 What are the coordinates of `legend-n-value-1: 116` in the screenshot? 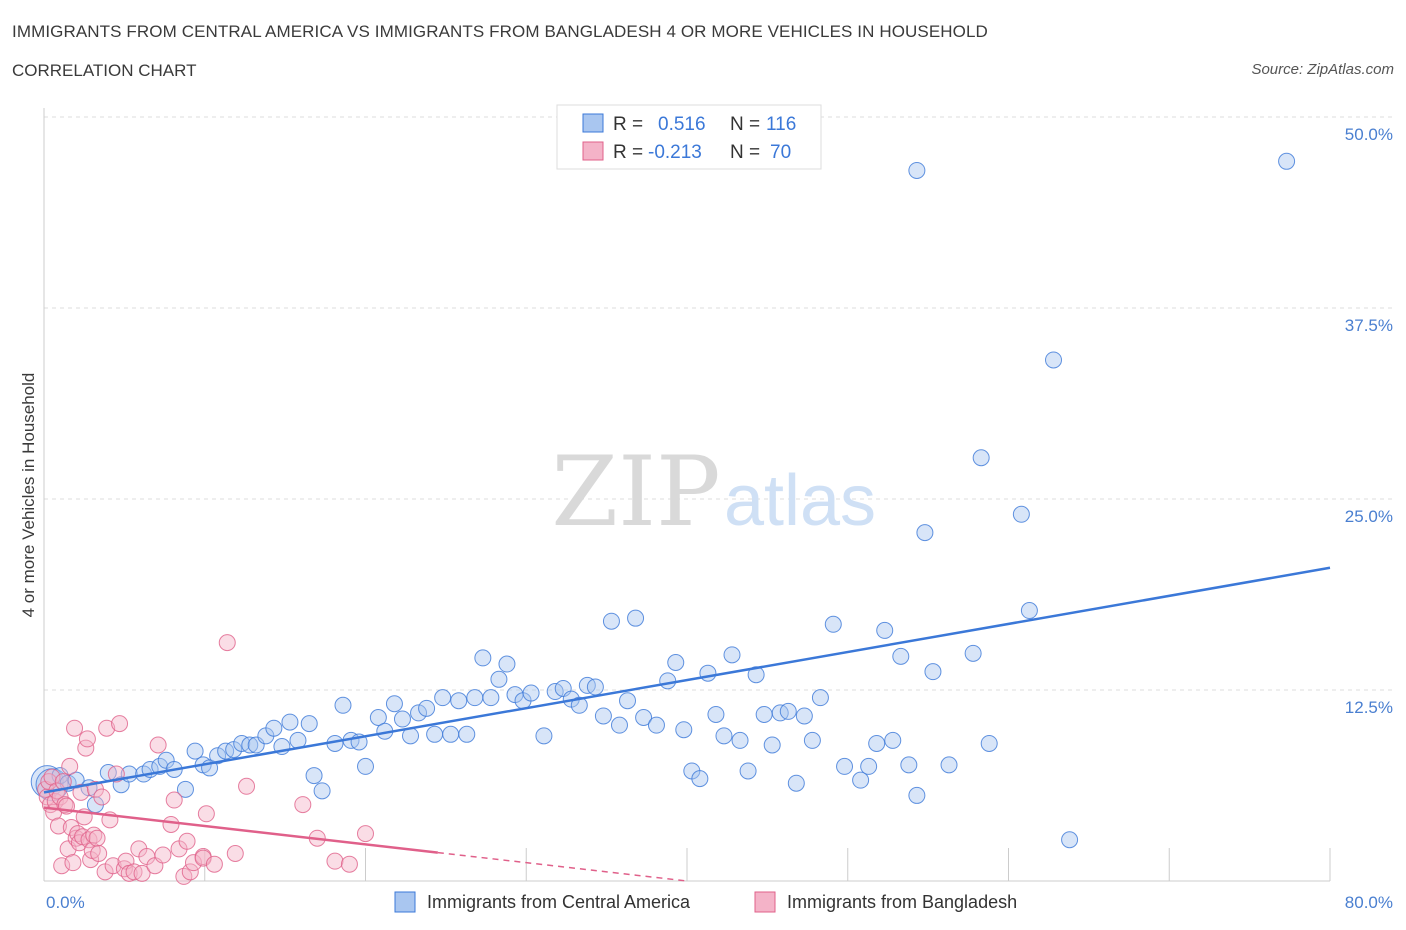 It's located at (781, 124).